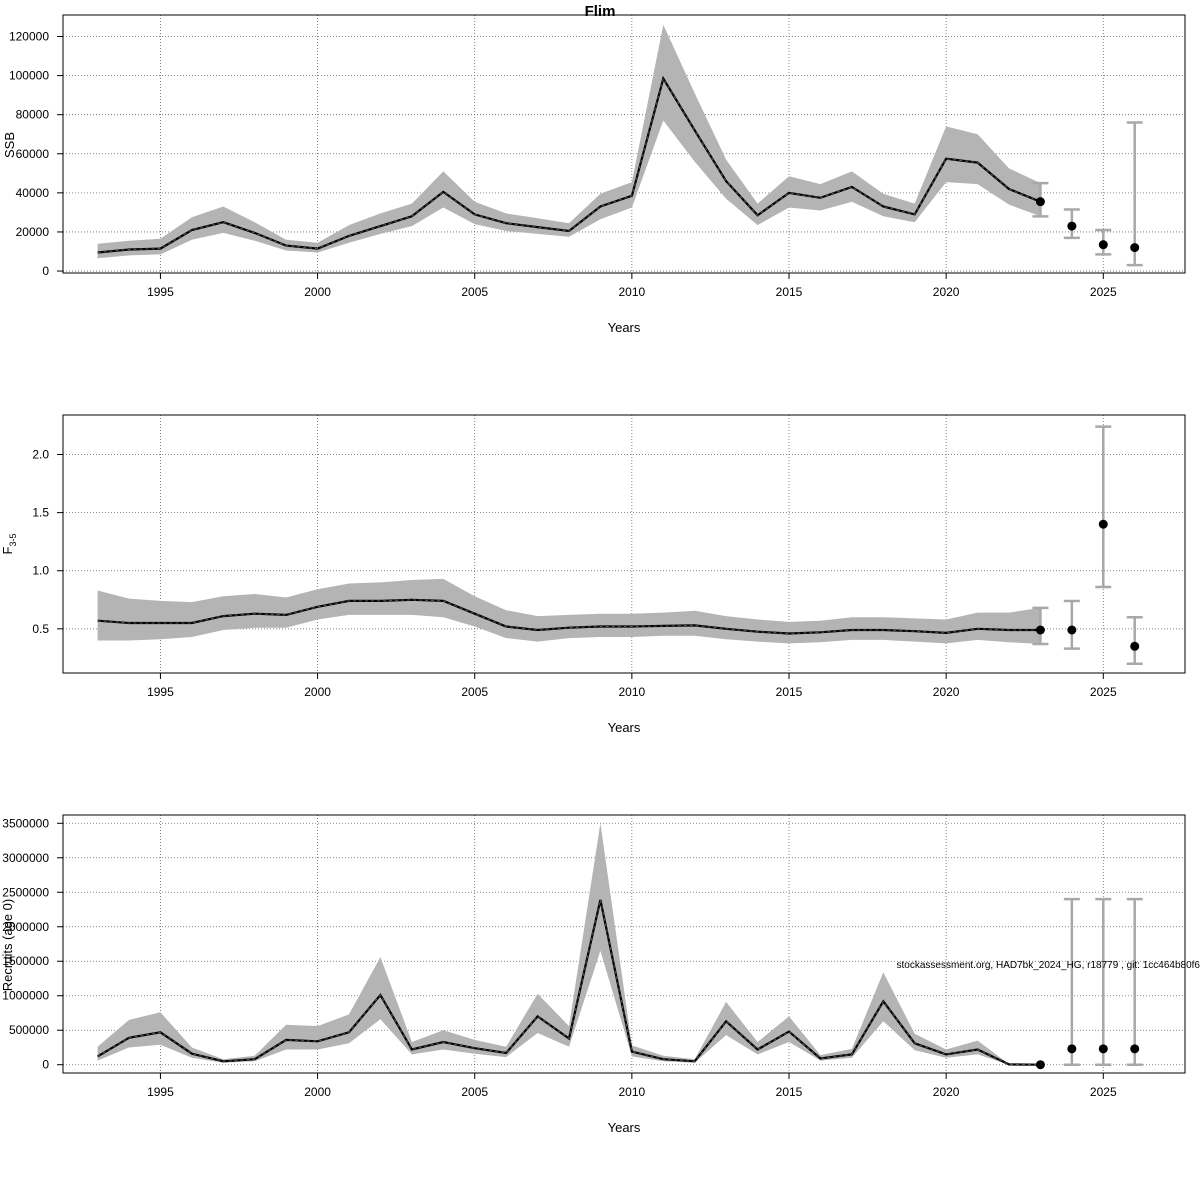  I want to click on recruits-x-tick-label: 2015, so click(789, 1092).